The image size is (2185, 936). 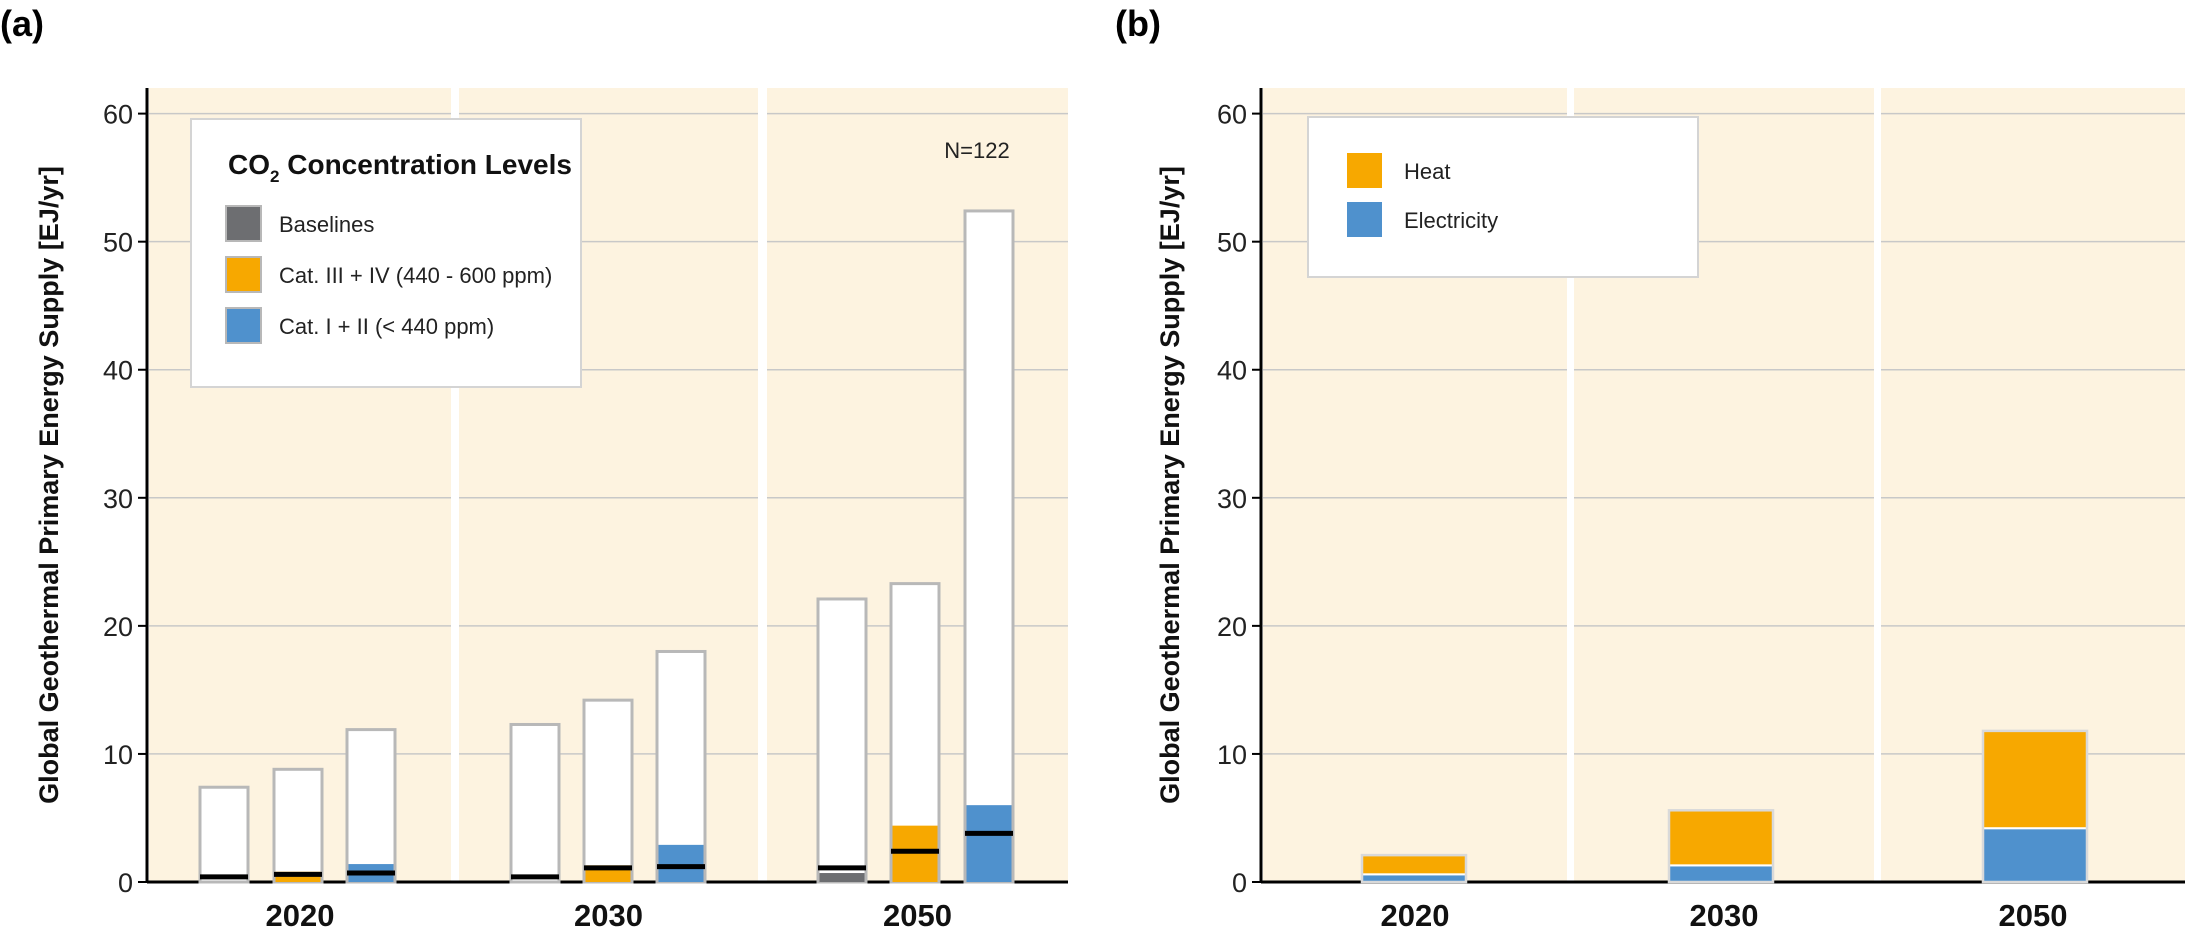 What do you see at coordinates (415, 275) in the screenshot?
I see `legend-label: Cat. III + IV (440 - 600 ppm)` at bounding box center [415, 275].